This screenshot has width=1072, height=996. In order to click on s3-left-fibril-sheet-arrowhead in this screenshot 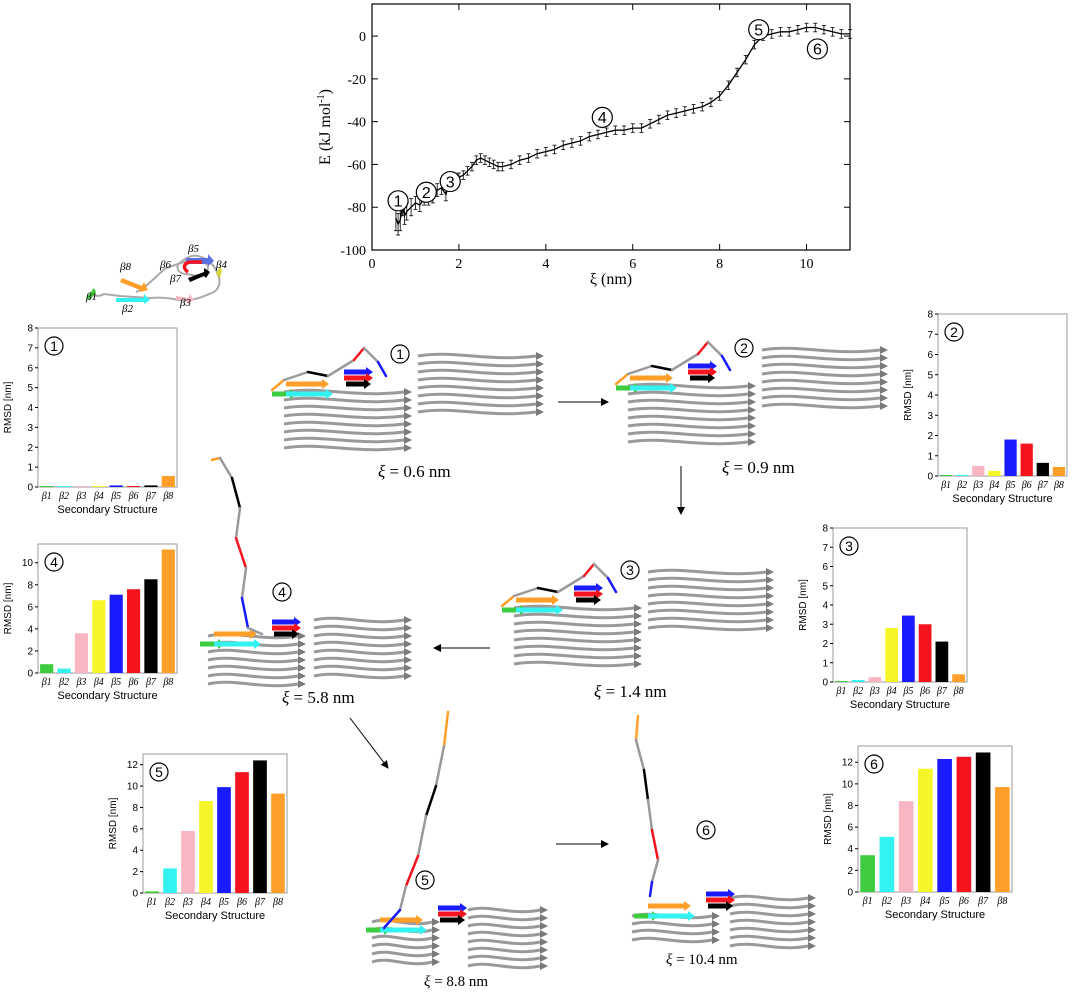, I will do `click(638, 616)`.